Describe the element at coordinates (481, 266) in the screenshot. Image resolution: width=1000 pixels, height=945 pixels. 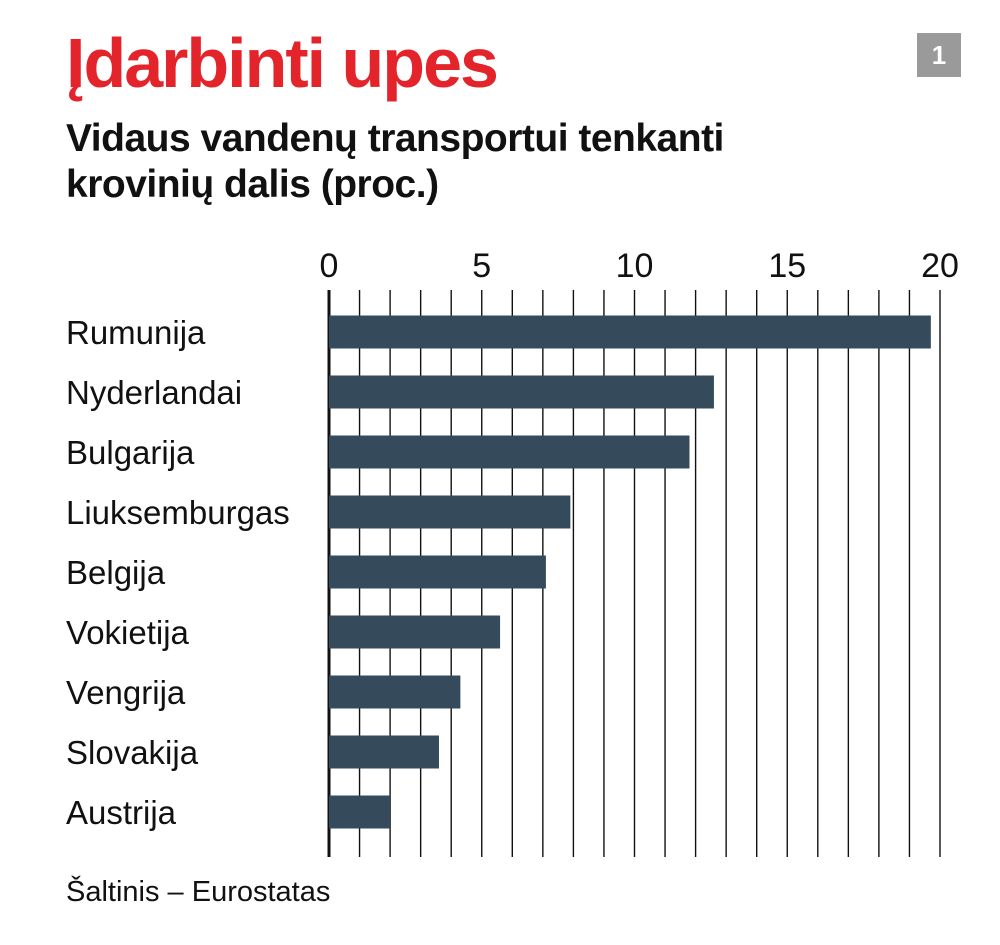
I see `x-tick-label: 5` at that location.